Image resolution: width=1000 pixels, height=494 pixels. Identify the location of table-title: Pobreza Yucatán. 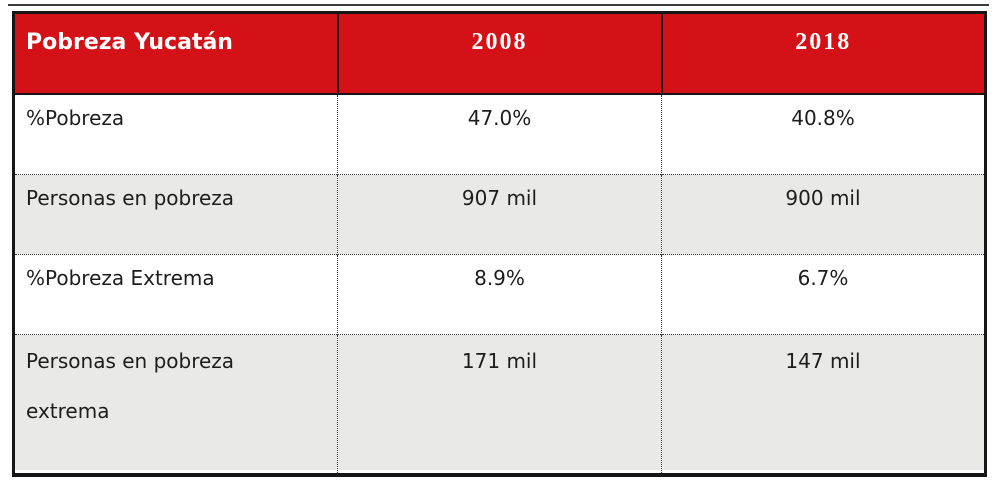
(175, 53).